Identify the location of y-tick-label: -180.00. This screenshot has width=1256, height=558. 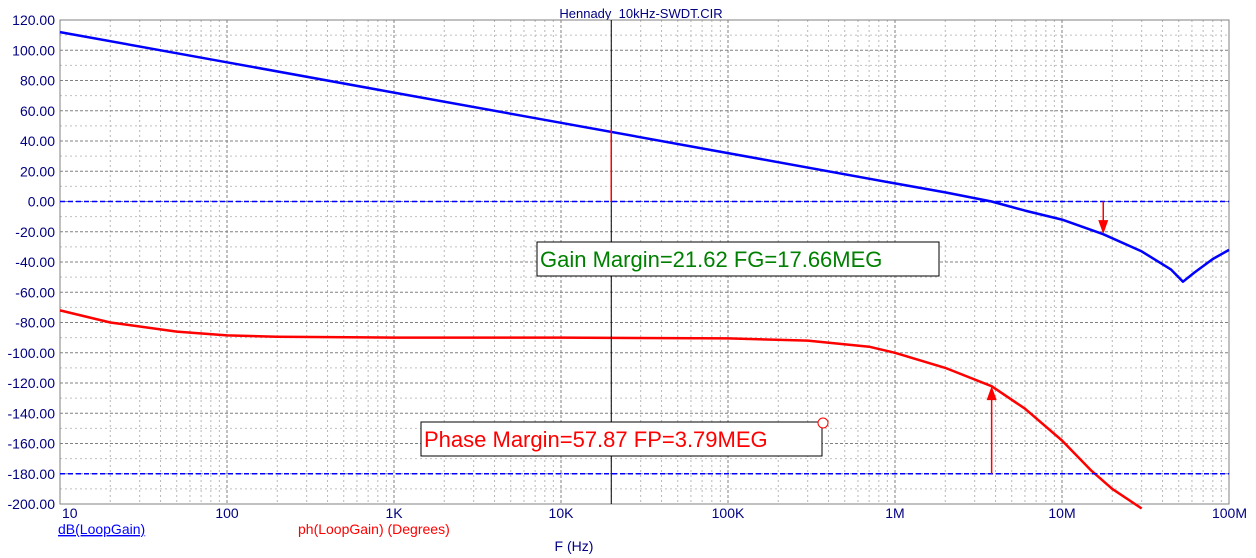
(32, 474).